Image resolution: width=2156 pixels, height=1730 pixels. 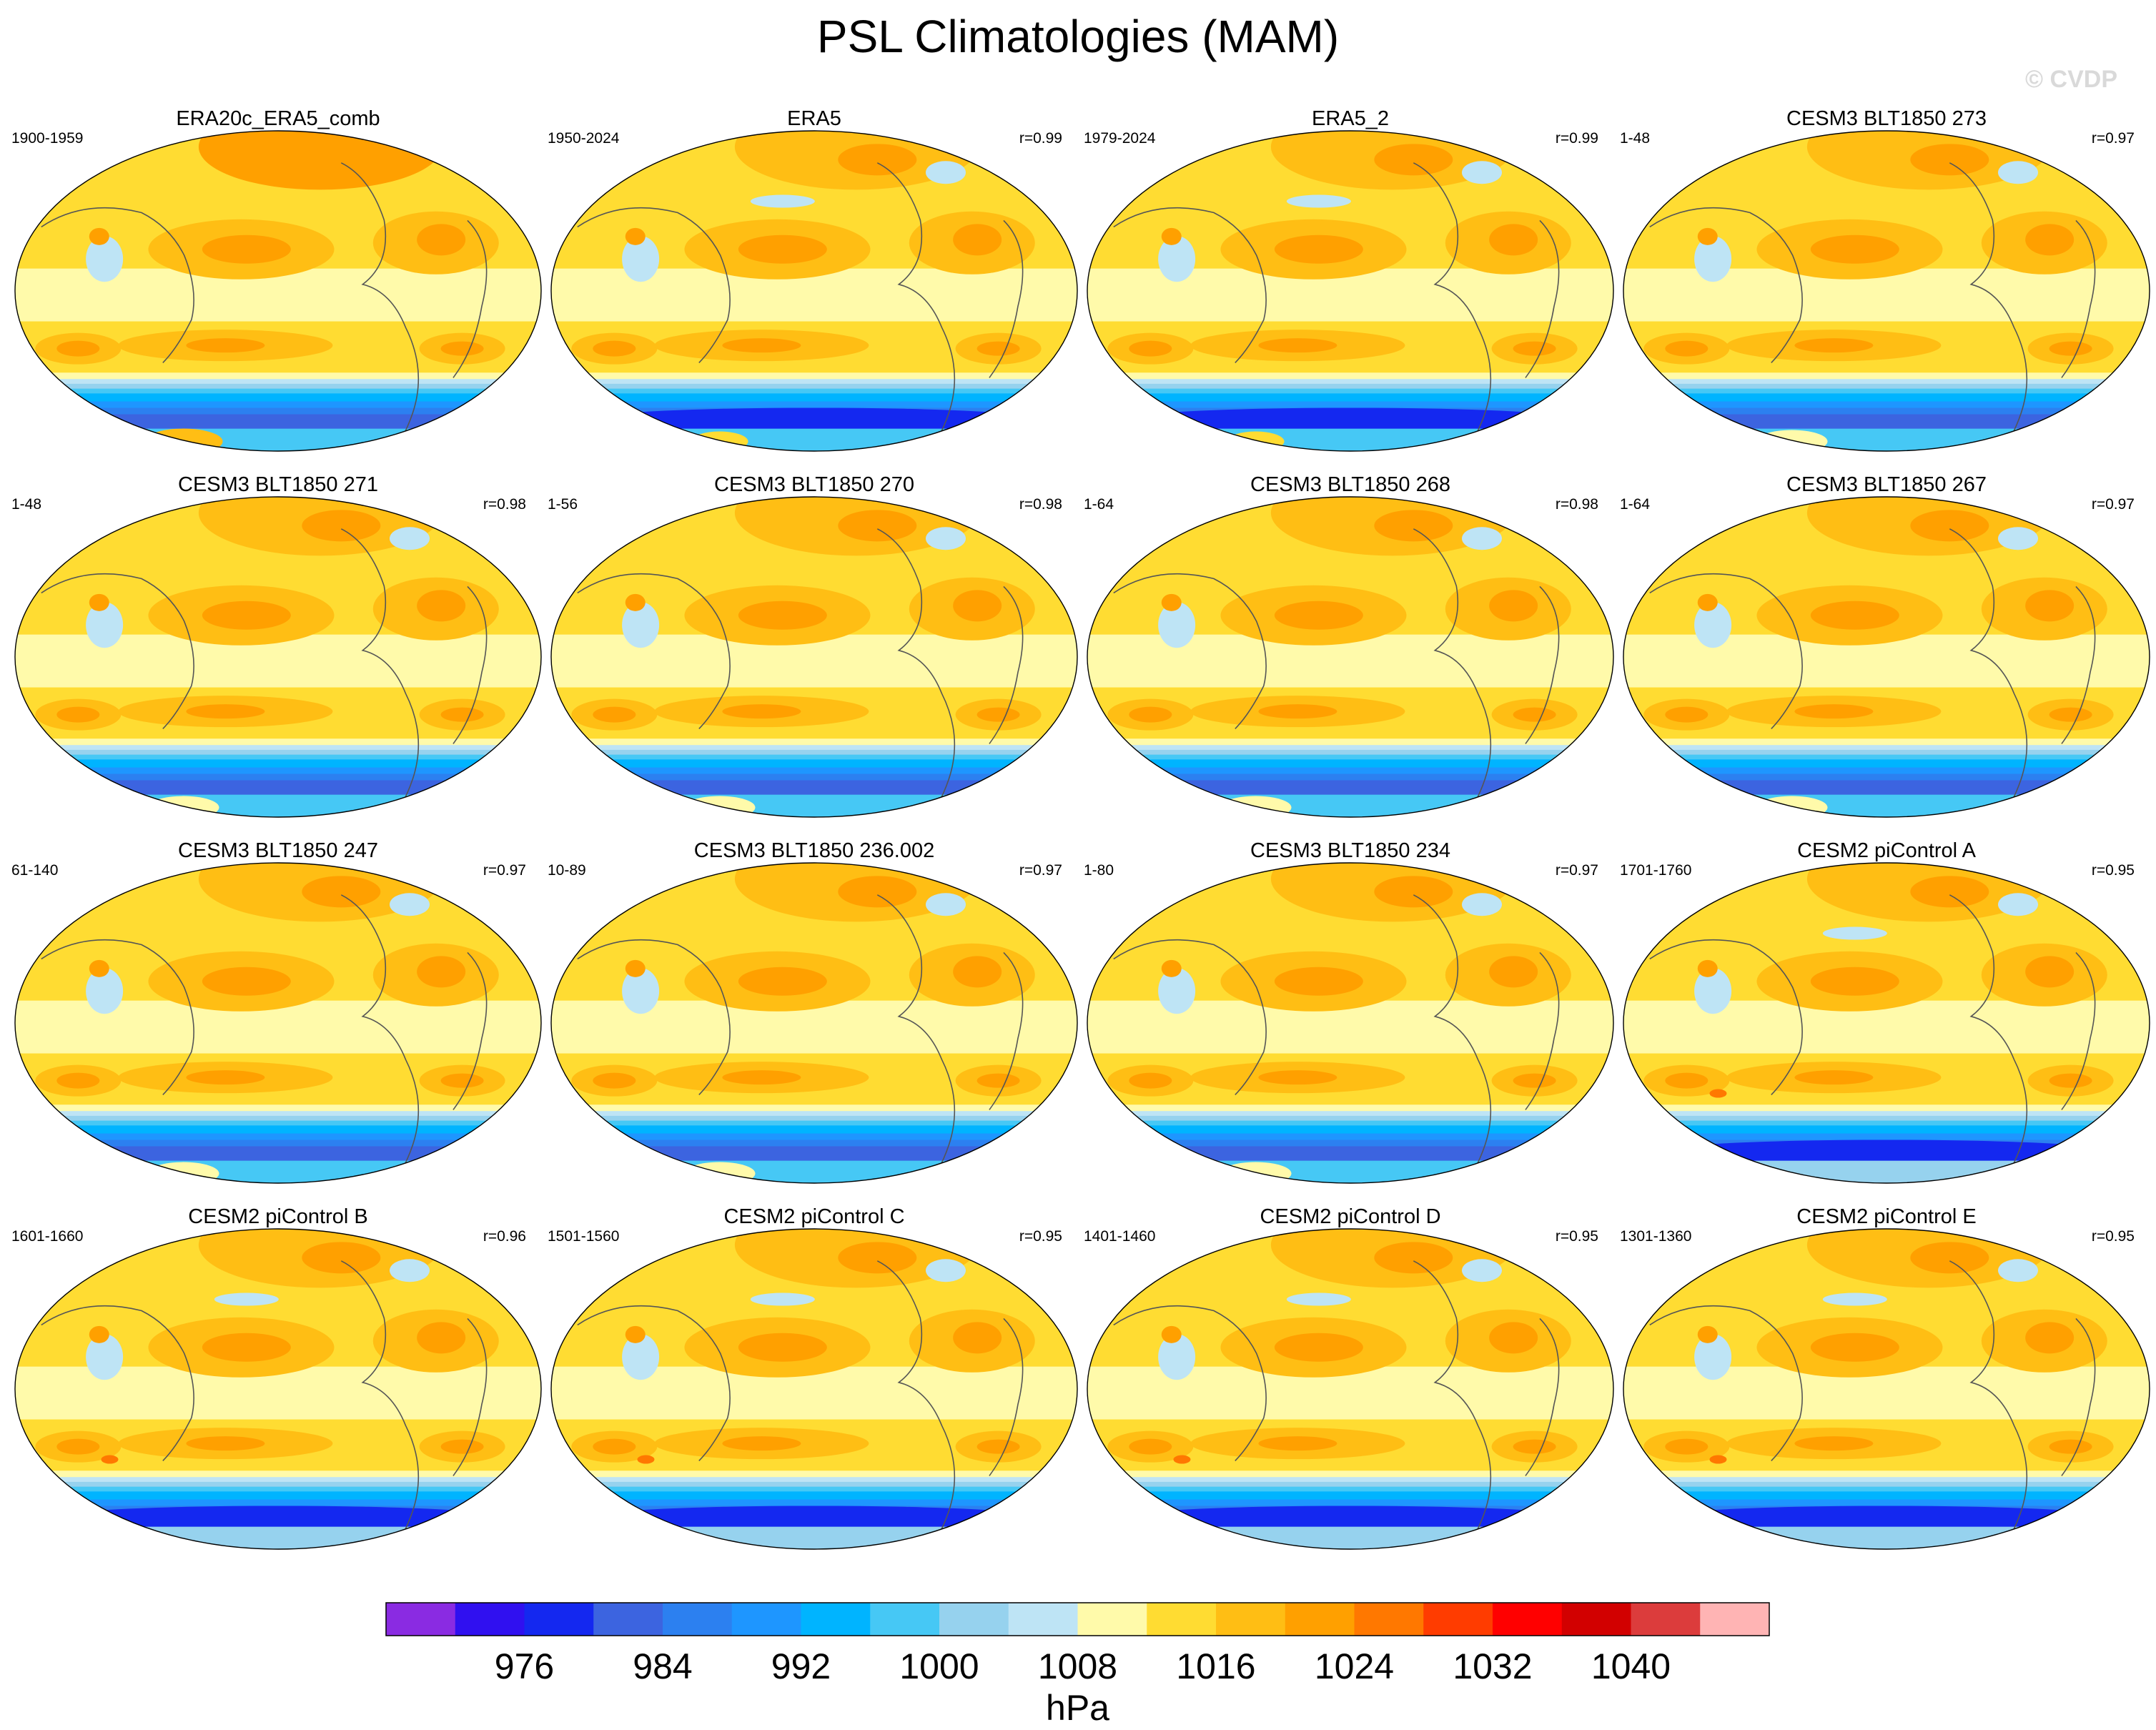 What do you see at coordinates (1885, 1377) in the screenshot?
I see `map-panel: CESM2 piControl E 1301-1360 r=0.95` at bounding box center [1885, 1377].